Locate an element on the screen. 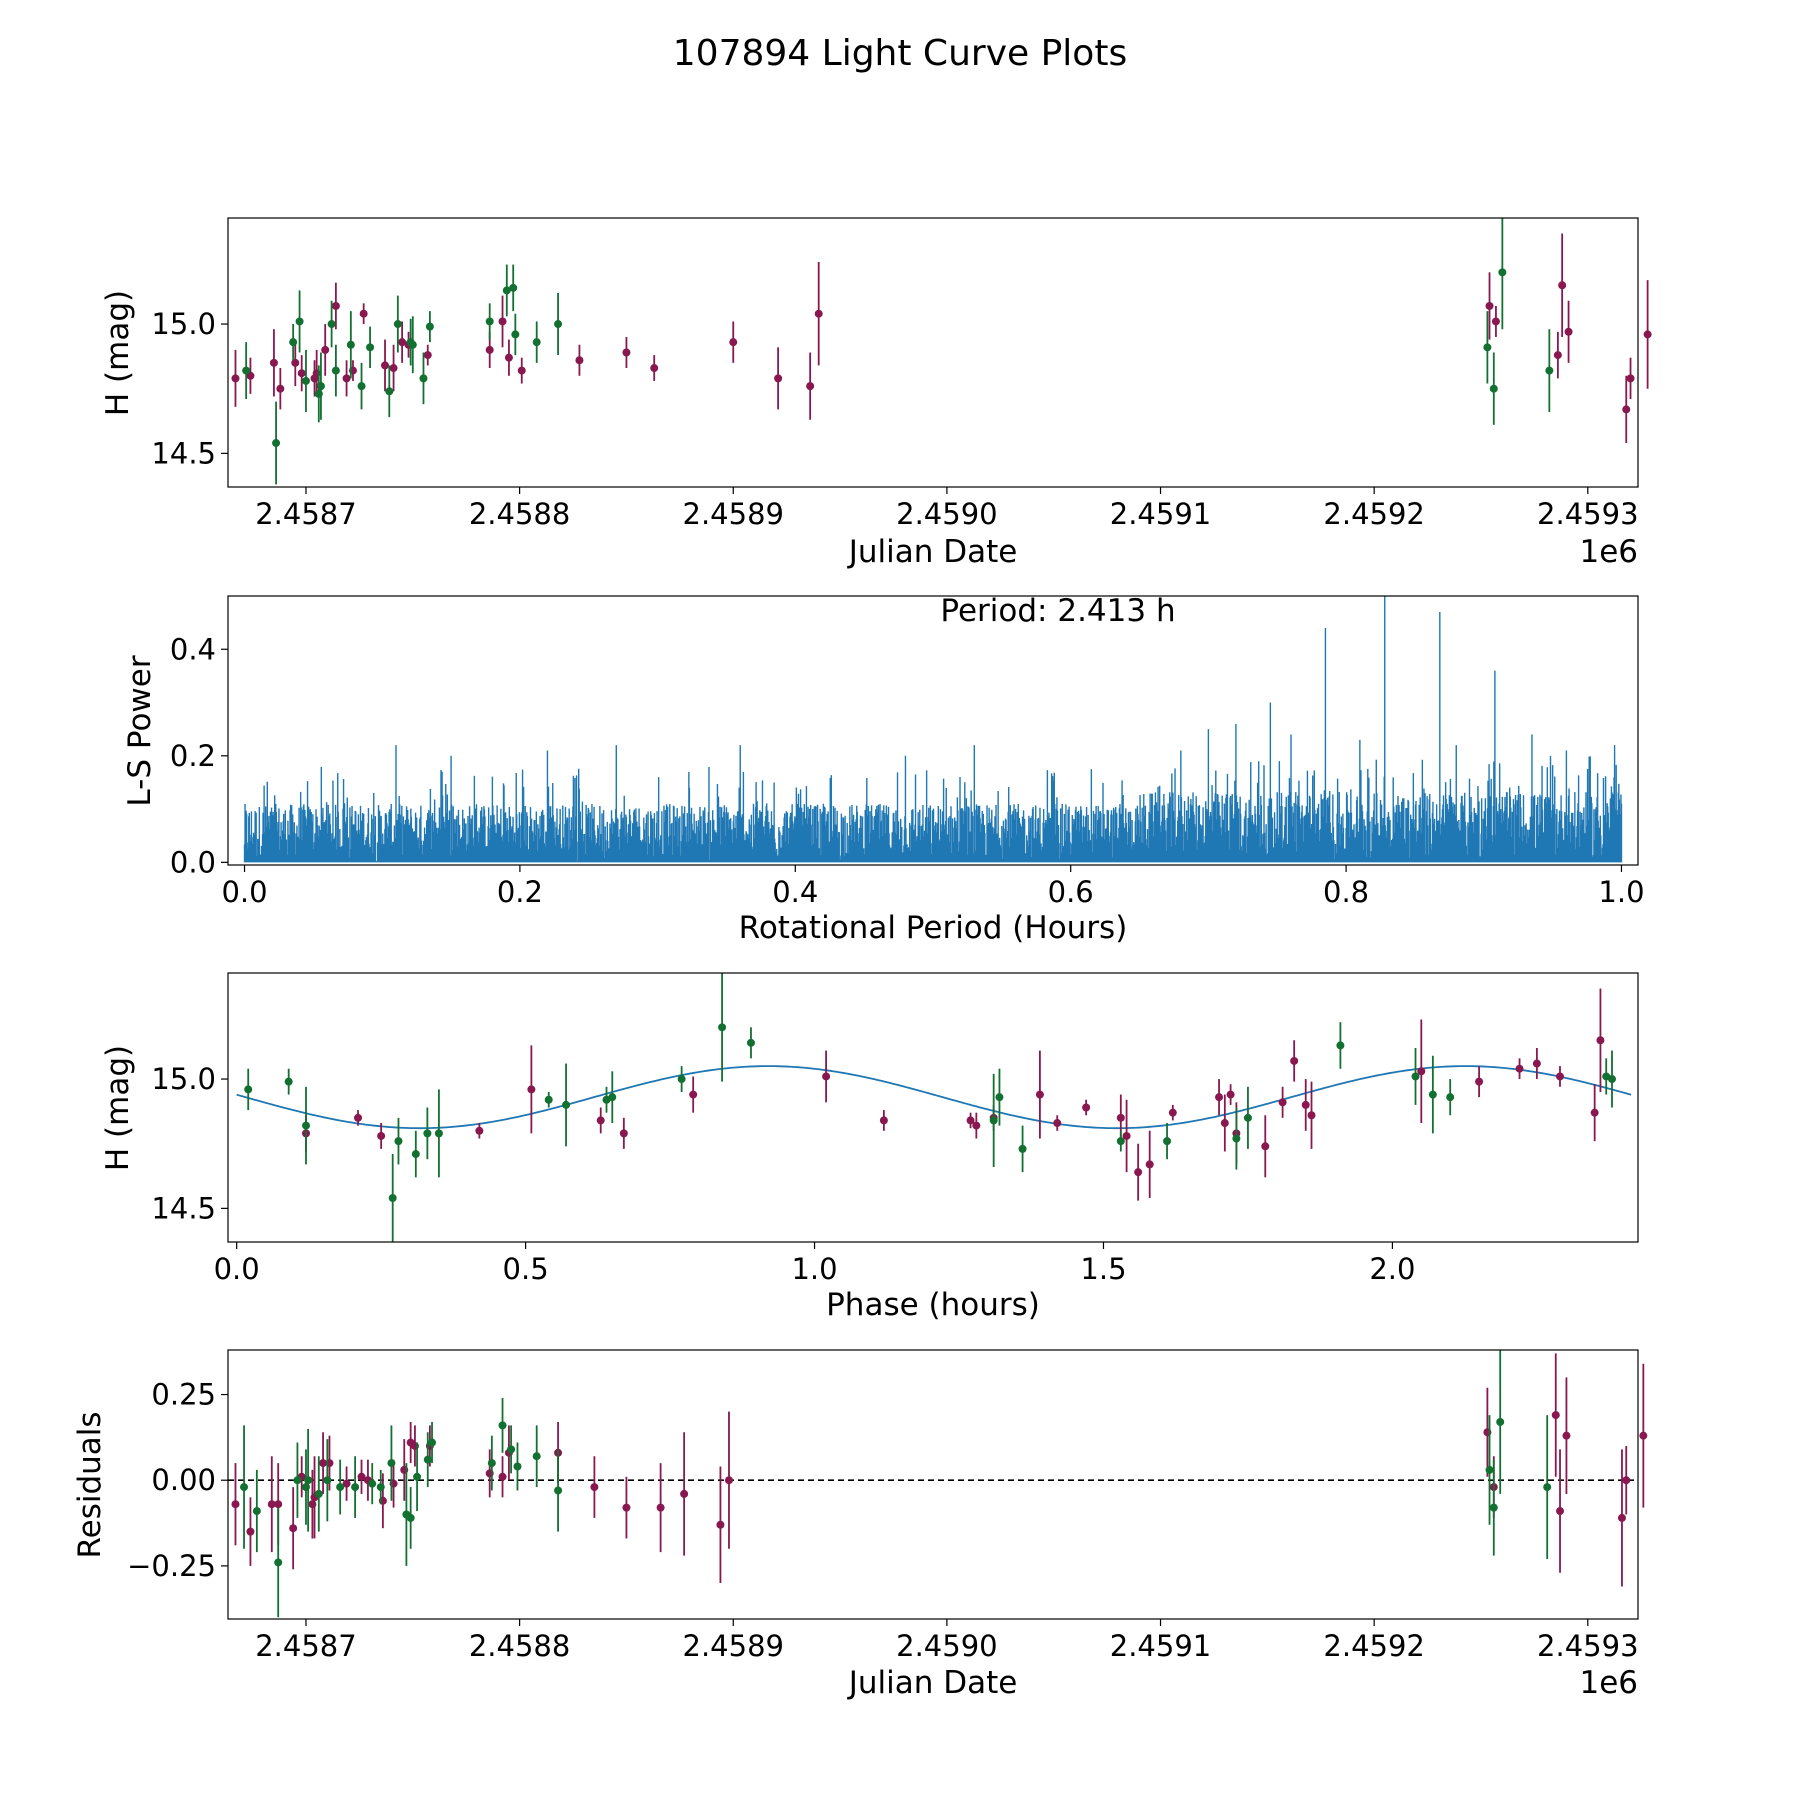 The image size is (1800, 1800). periodogram-marks is located at coordinates (933, 729).